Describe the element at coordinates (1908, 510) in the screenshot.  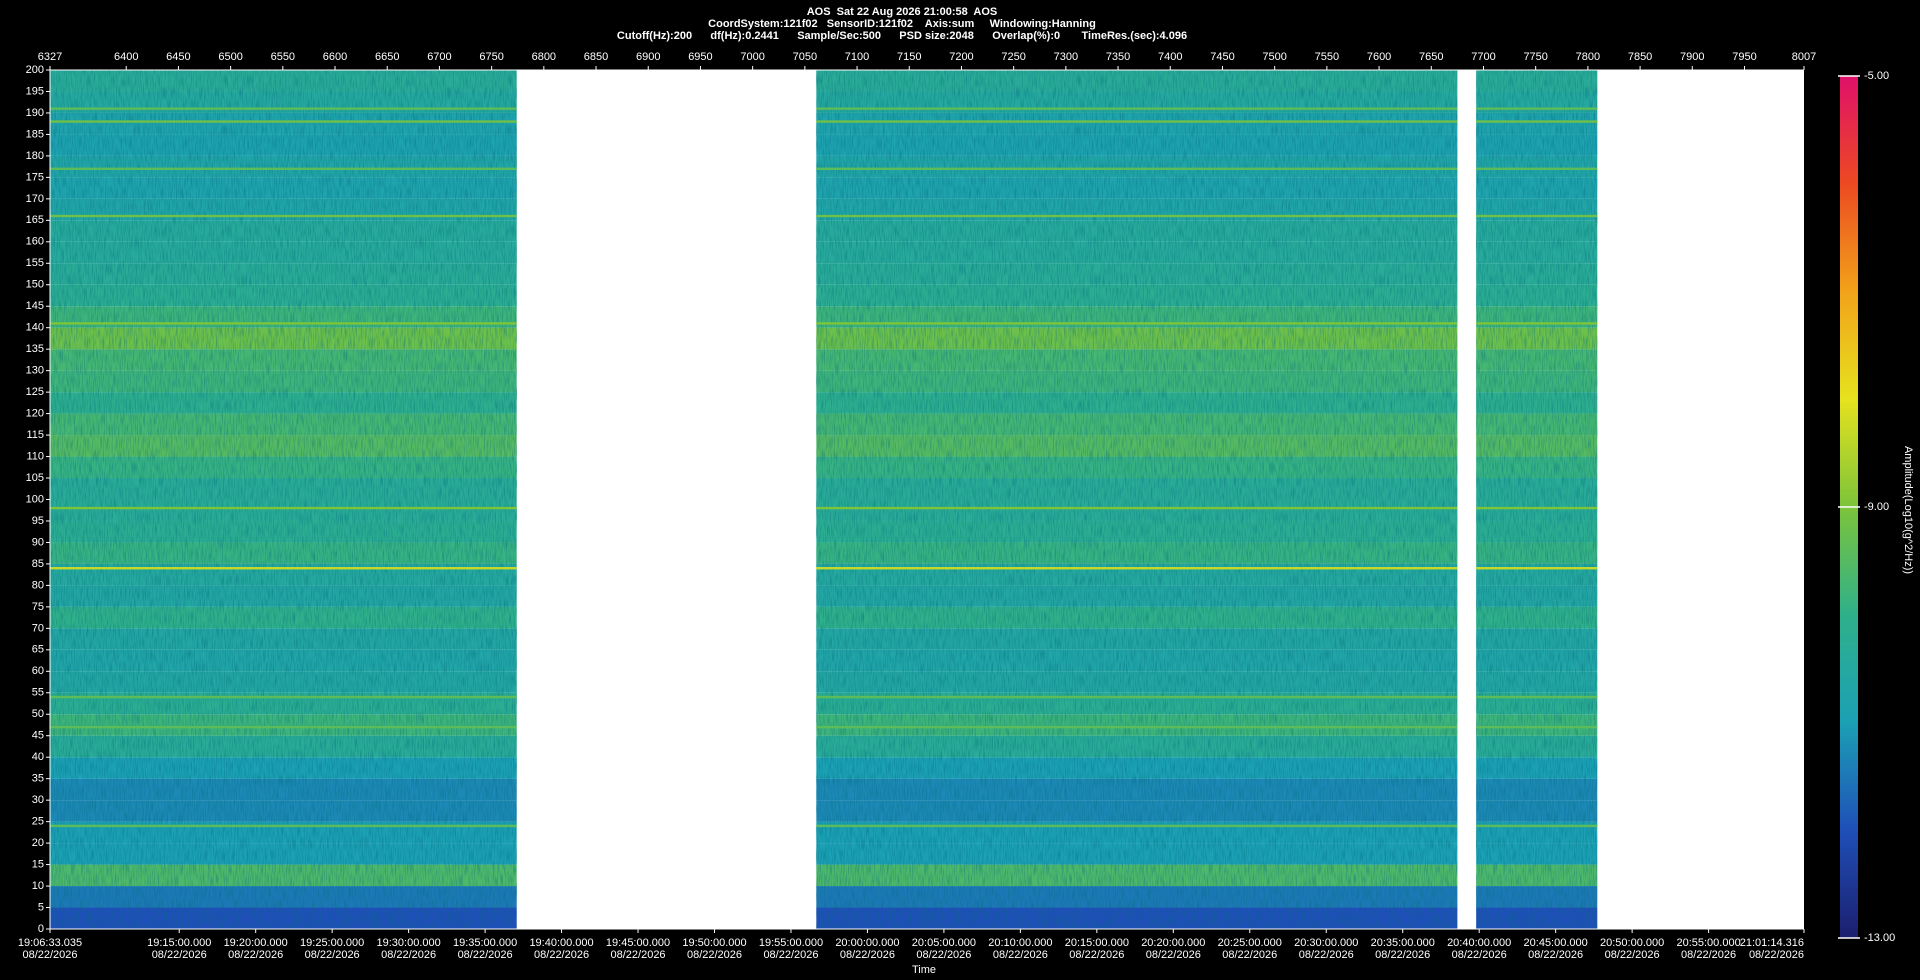
I see `colorbar-label: Amplitude(Log10(g^2/Hz))` at that location.